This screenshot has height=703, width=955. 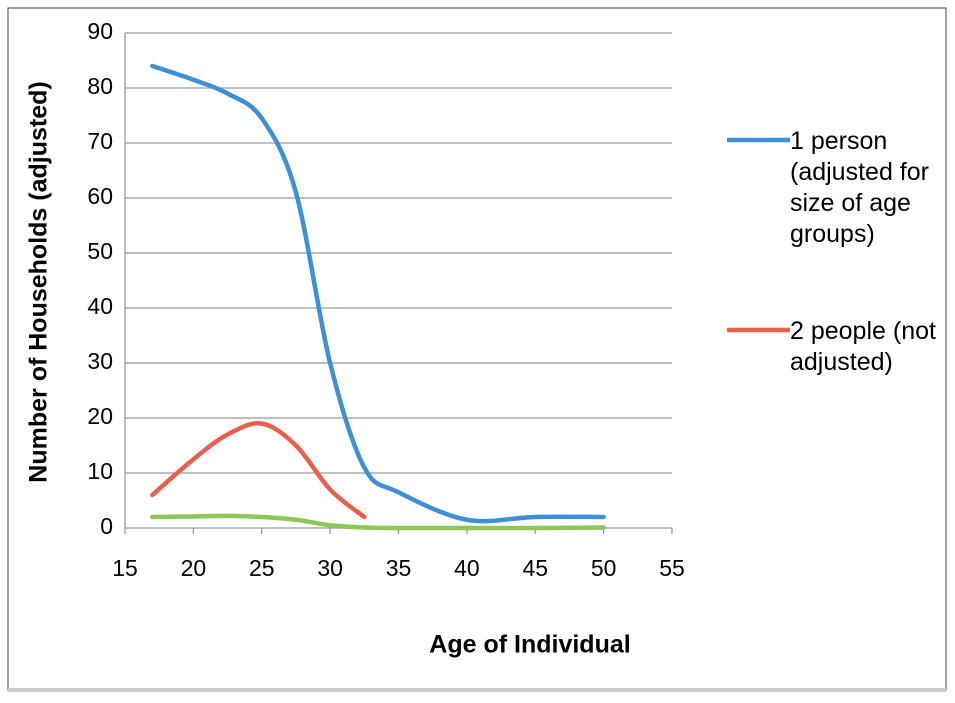 I want to click on y-tick-label: 70, so click(x=100, y=141).